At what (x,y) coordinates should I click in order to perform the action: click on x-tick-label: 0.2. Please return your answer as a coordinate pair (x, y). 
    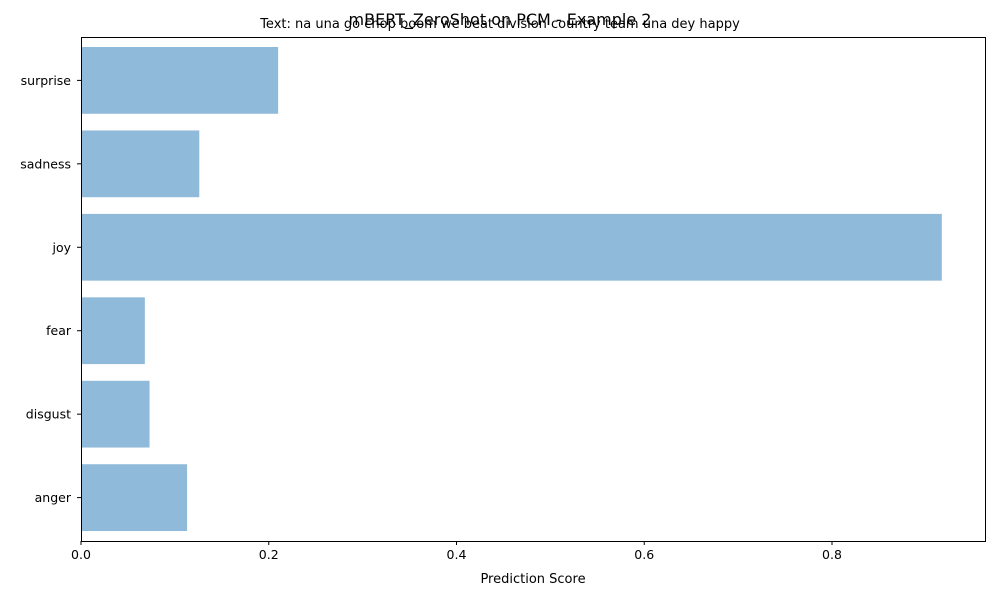
    Looking at the image, I should click on (269, 554).